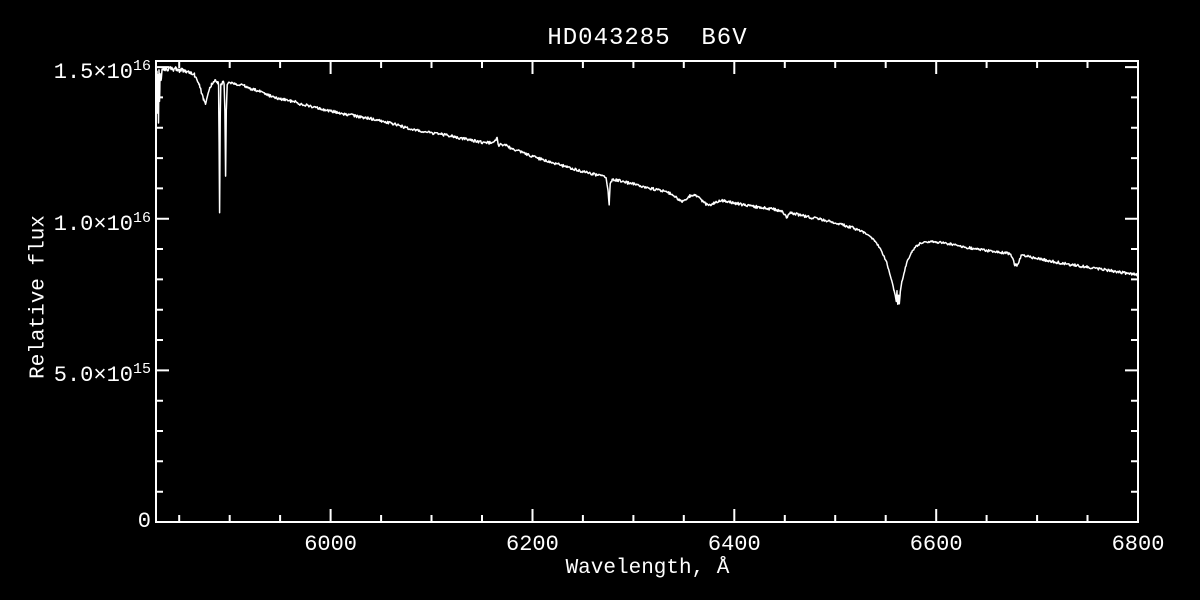  Describe the element at coordinates (532, 544) in the screenshot. I see `x-tick-label: 6200` at that location.